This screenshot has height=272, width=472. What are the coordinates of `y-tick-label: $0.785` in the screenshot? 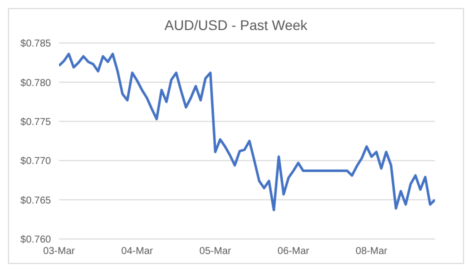 It's located at (36, 44).